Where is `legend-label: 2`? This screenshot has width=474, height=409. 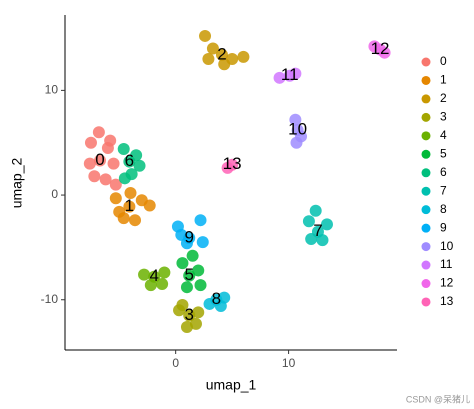
legend-label: 2 is located at coordinates (443, 98).